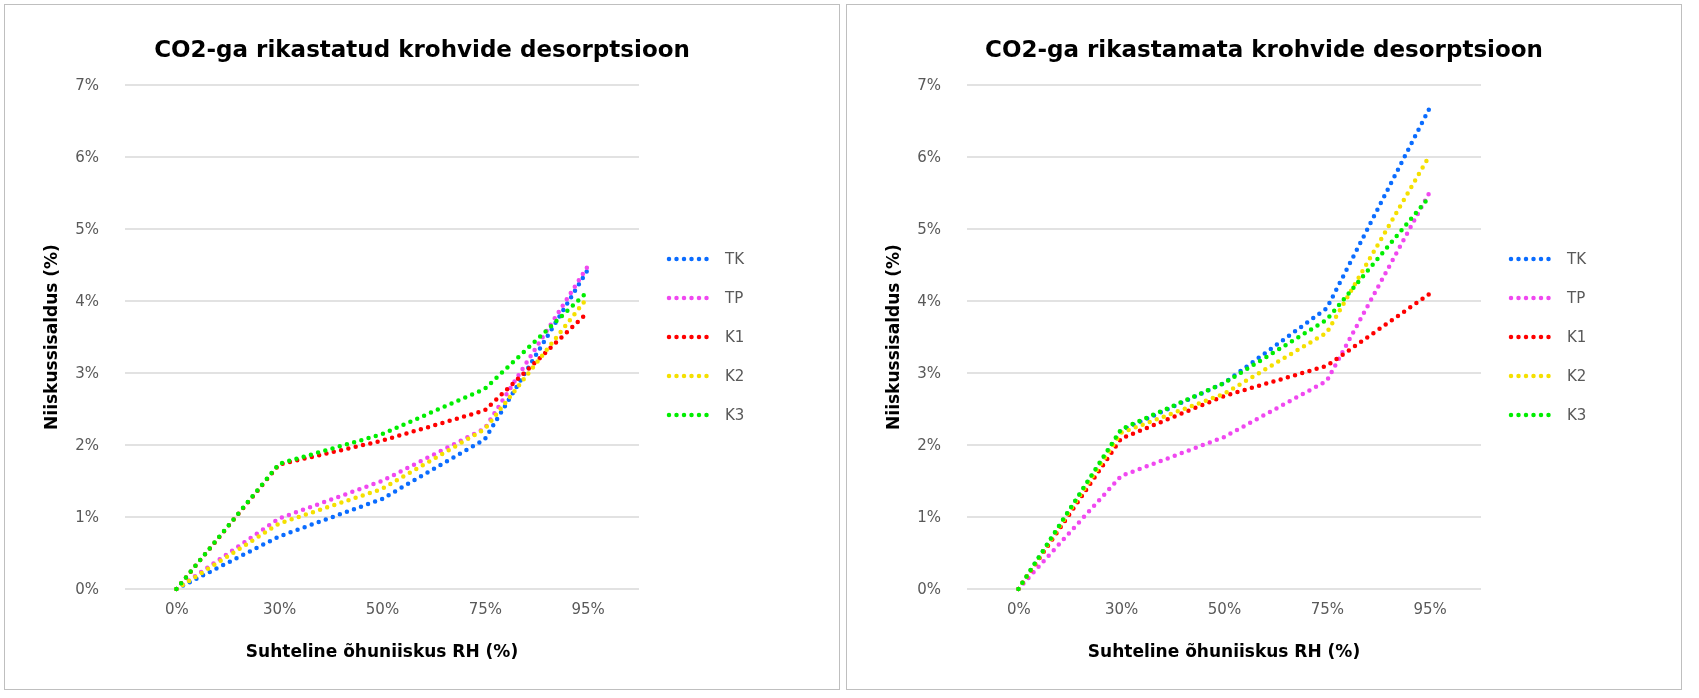 This screenshot has height=698, width=1699. Describe the element at coordinates (1264, 49) in the screenshot. I see `chart-title: CO2-ga rikastamata krohvide desorptsioon` at that location.